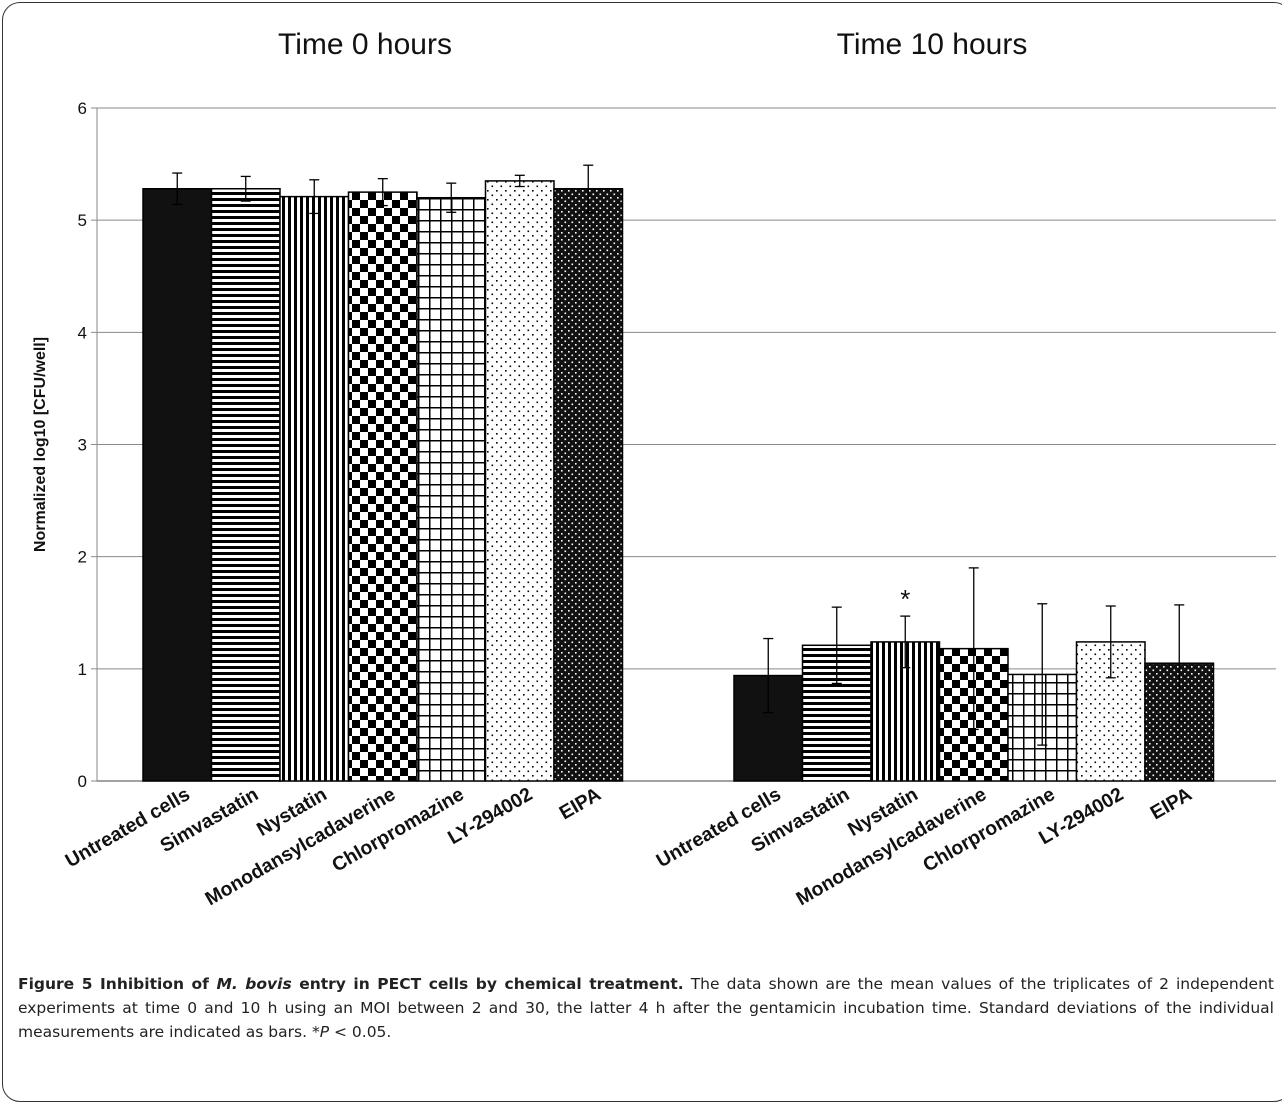 Image resolution: width=1282 pixels, height=1102 pixels. Describe the element at coordinates (254, 984) in the screenshot. I see `caption-lead-italic: M. bovis` at that location.